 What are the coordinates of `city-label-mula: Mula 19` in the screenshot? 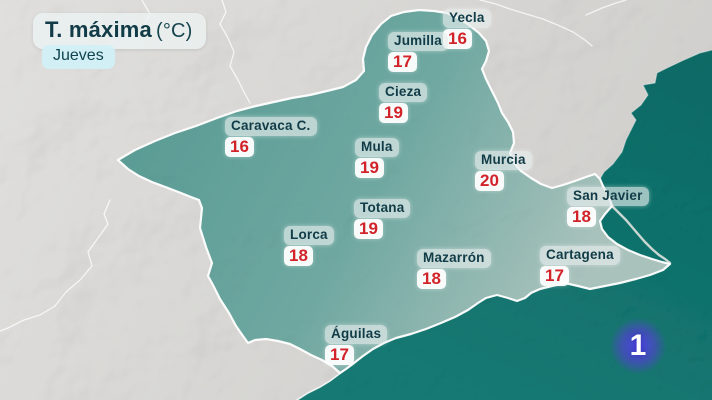 It's located at (377, 158).